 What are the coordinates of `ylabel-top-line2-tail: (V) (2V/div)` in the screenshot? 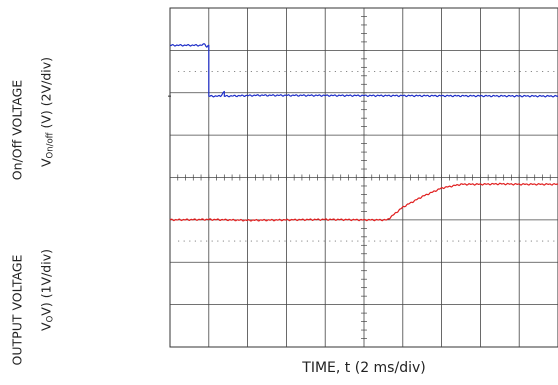 It's located at (46, 94).